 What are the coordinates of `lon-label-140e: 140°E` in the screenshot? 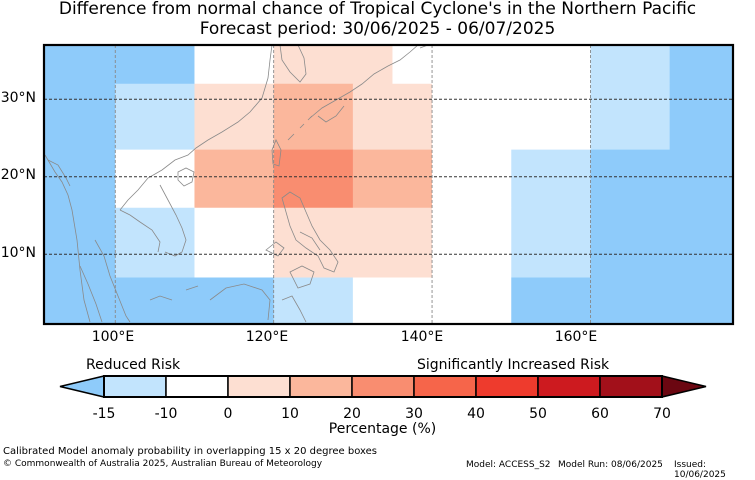 It's located at (422, 337).